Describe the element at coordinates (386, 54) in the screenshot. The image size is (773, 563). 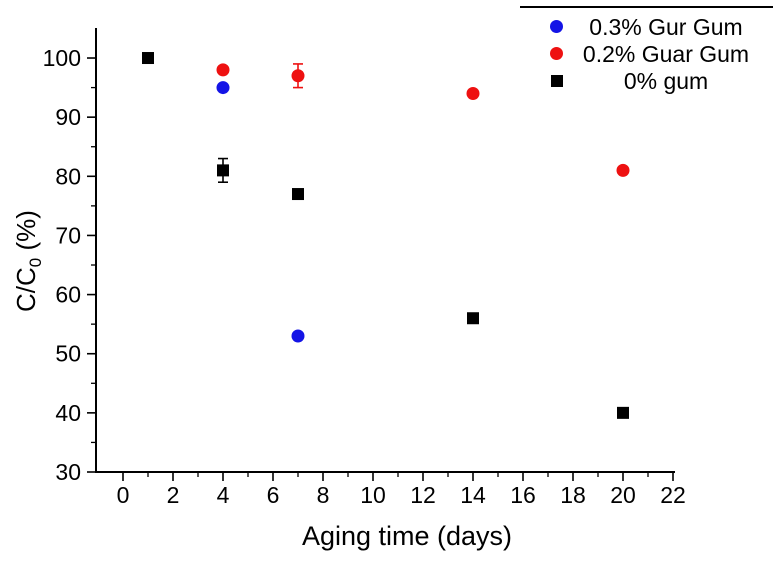
I see `legend-entry-guar-gum: 0.2% Guar Gum` at that location.